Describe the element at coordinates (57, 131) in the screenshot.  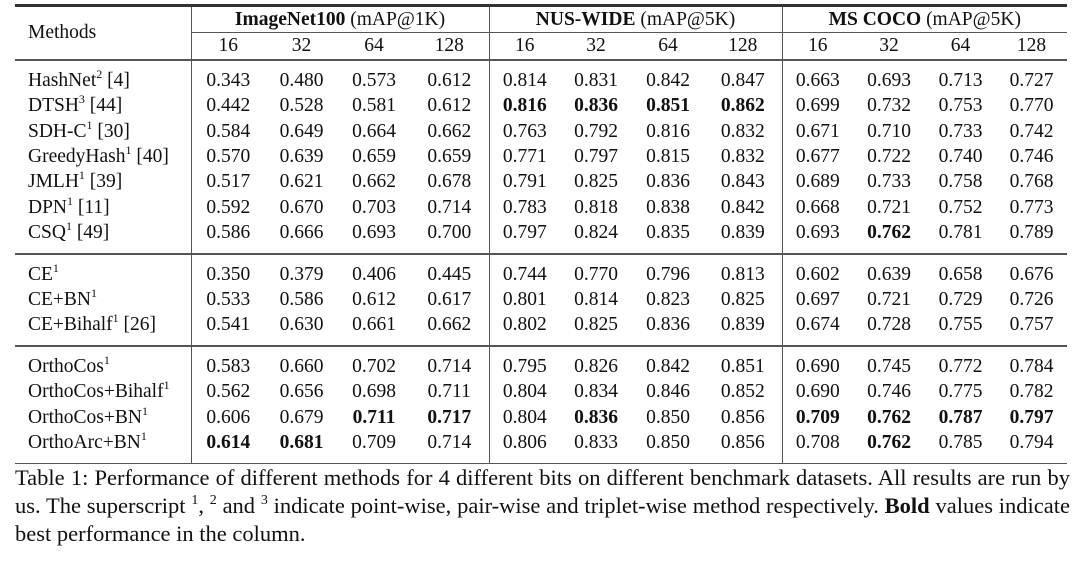
I see `method-label: SDH-C` at that location.